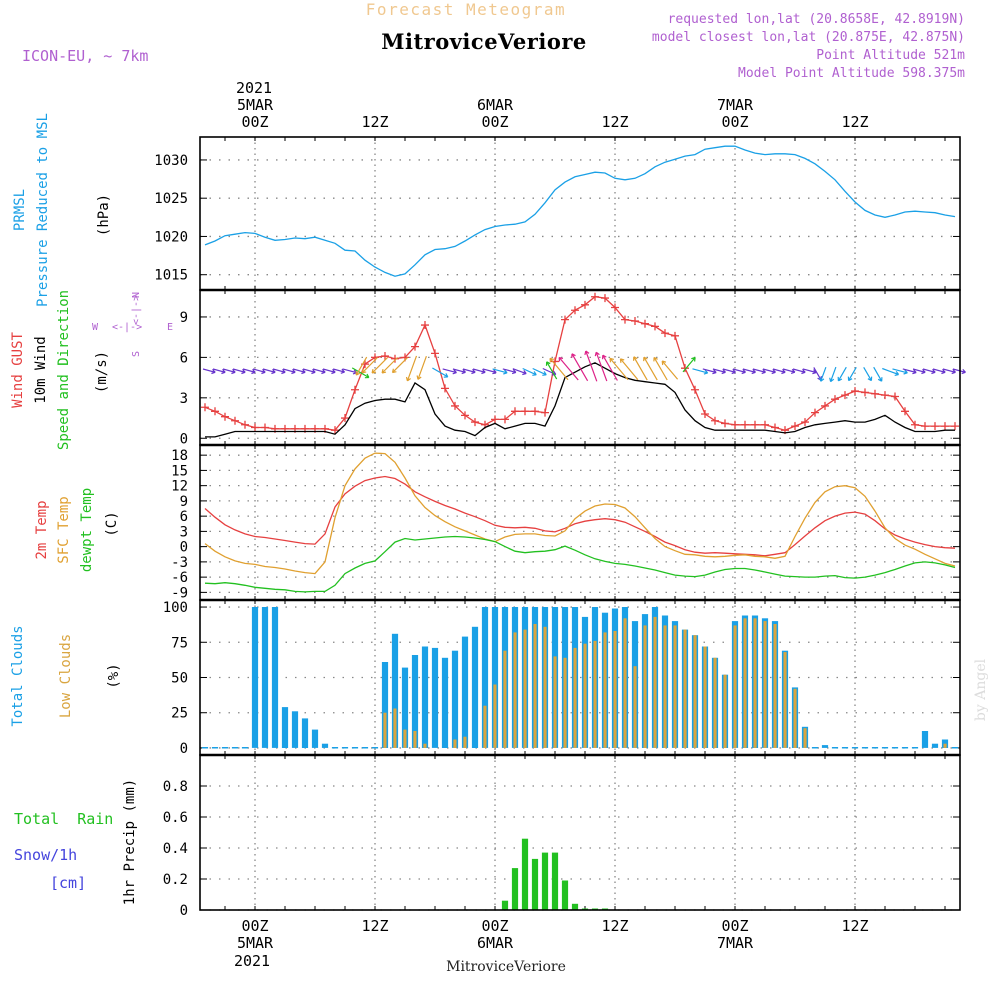 The width and height of the screenshot is (1000, 1000). What do you see at coordinates (64, 529) in the screenshot?
I see `temp-label-2: SFC Temp` at bounding box center [64, 529].